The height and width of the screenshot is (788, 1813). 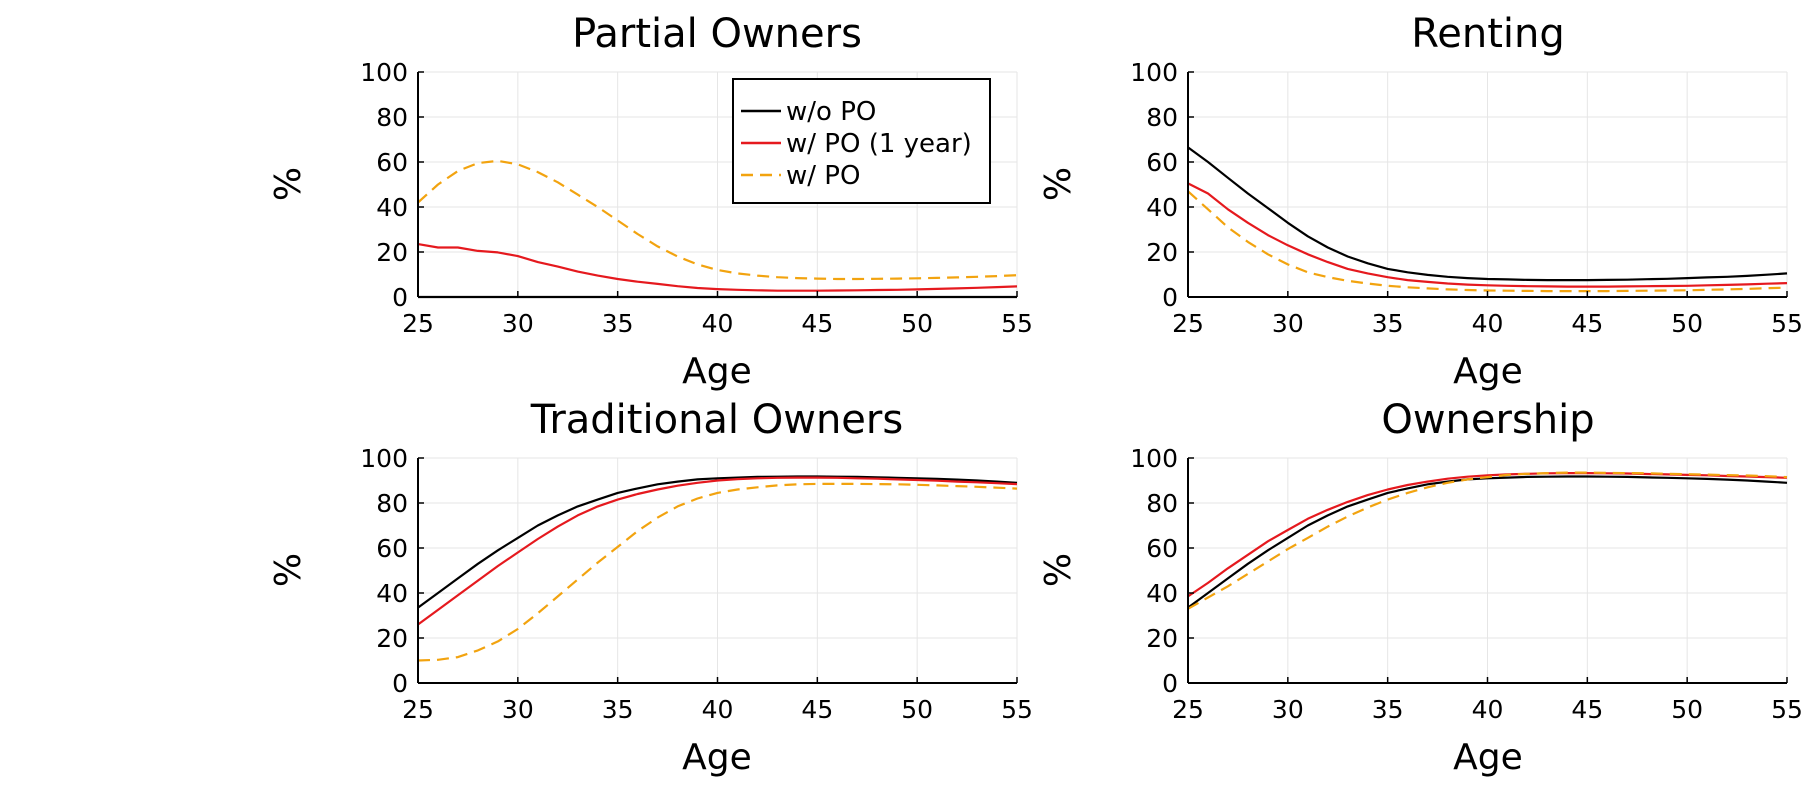 I want to click on legend-label-w-po-1-year: w/ PO (1 year), so click(x=879, y=144).